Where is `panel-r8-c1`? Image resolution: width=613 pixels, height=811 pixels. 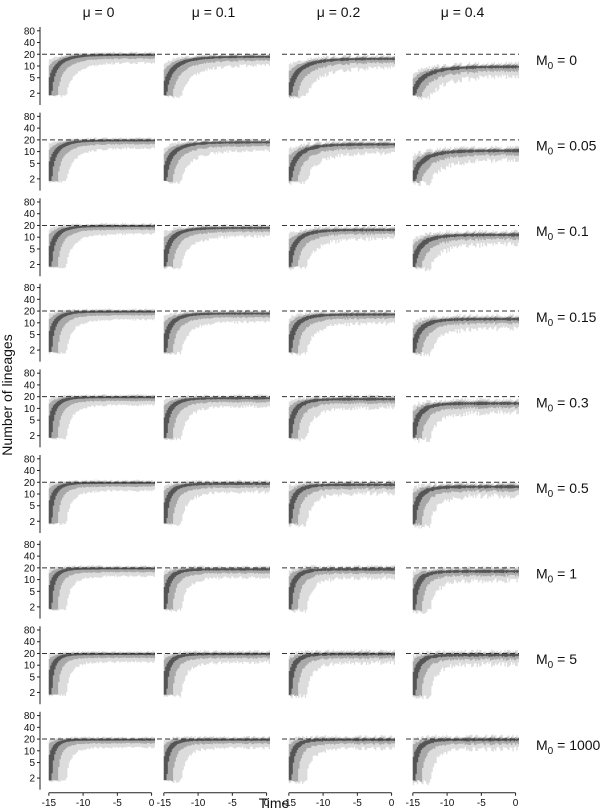 panel-r8-c1 is located at coordinates (213, 759).